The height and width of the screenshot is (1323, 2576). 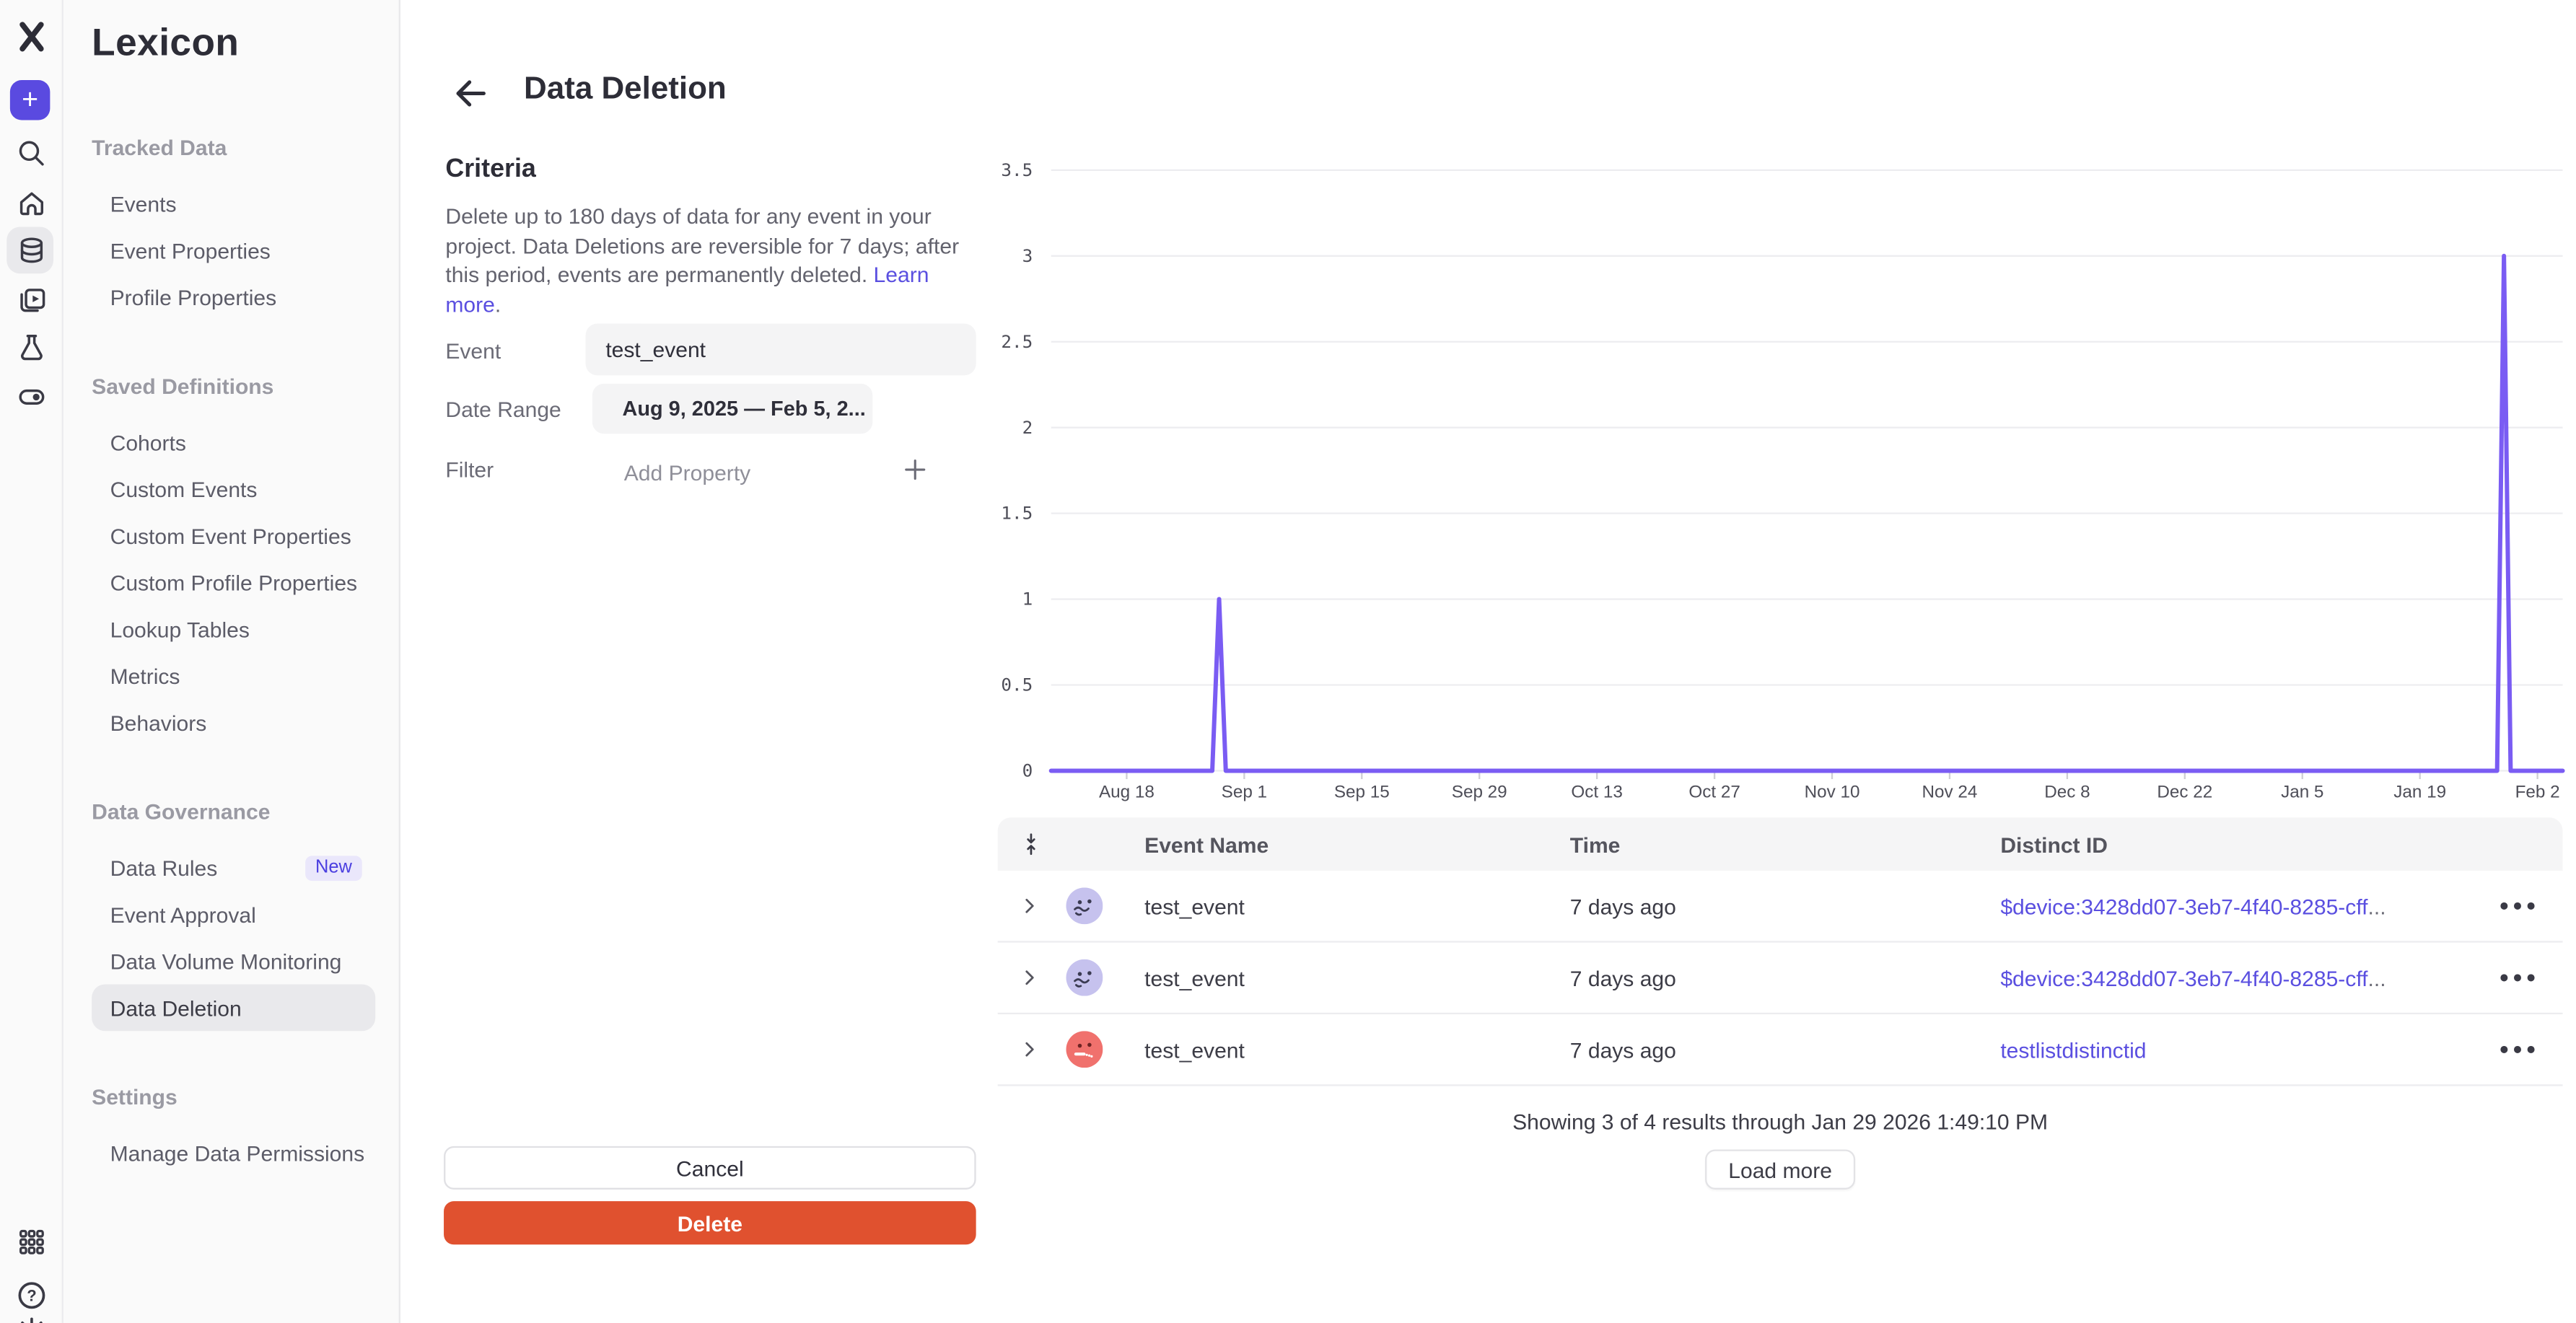 What do you see at coordinates (2419, 792) in the screenshot?
I see `svg-text: Jan 19` at bounding box center [2419, 792].